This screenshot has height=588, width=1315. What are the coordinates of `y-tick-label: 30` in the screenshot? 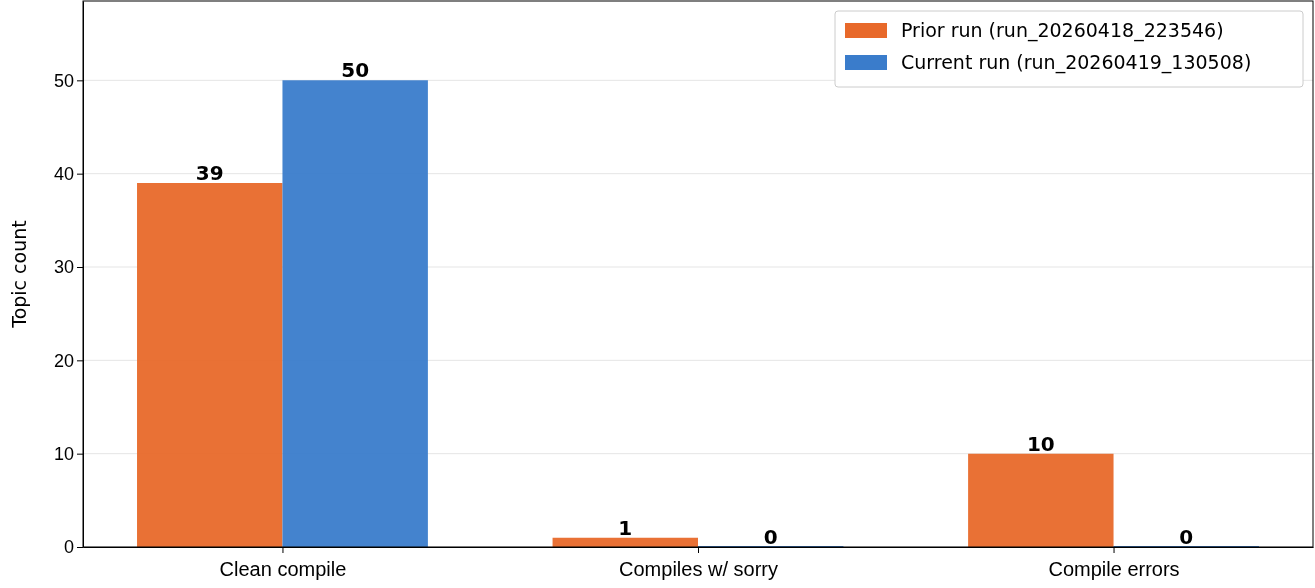 It's located at (63, 267).